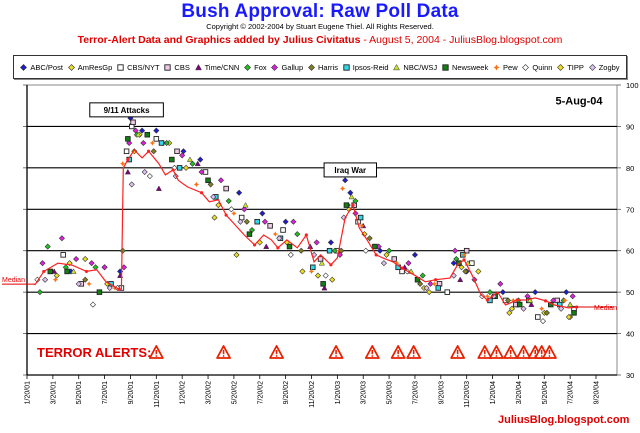 The width and height of the screenshot is (640, 433). Describe the element at coordinates (320, 11) in the screenshot. I see `chart-title: Bush Approval: Raw Poll Data` at that location.